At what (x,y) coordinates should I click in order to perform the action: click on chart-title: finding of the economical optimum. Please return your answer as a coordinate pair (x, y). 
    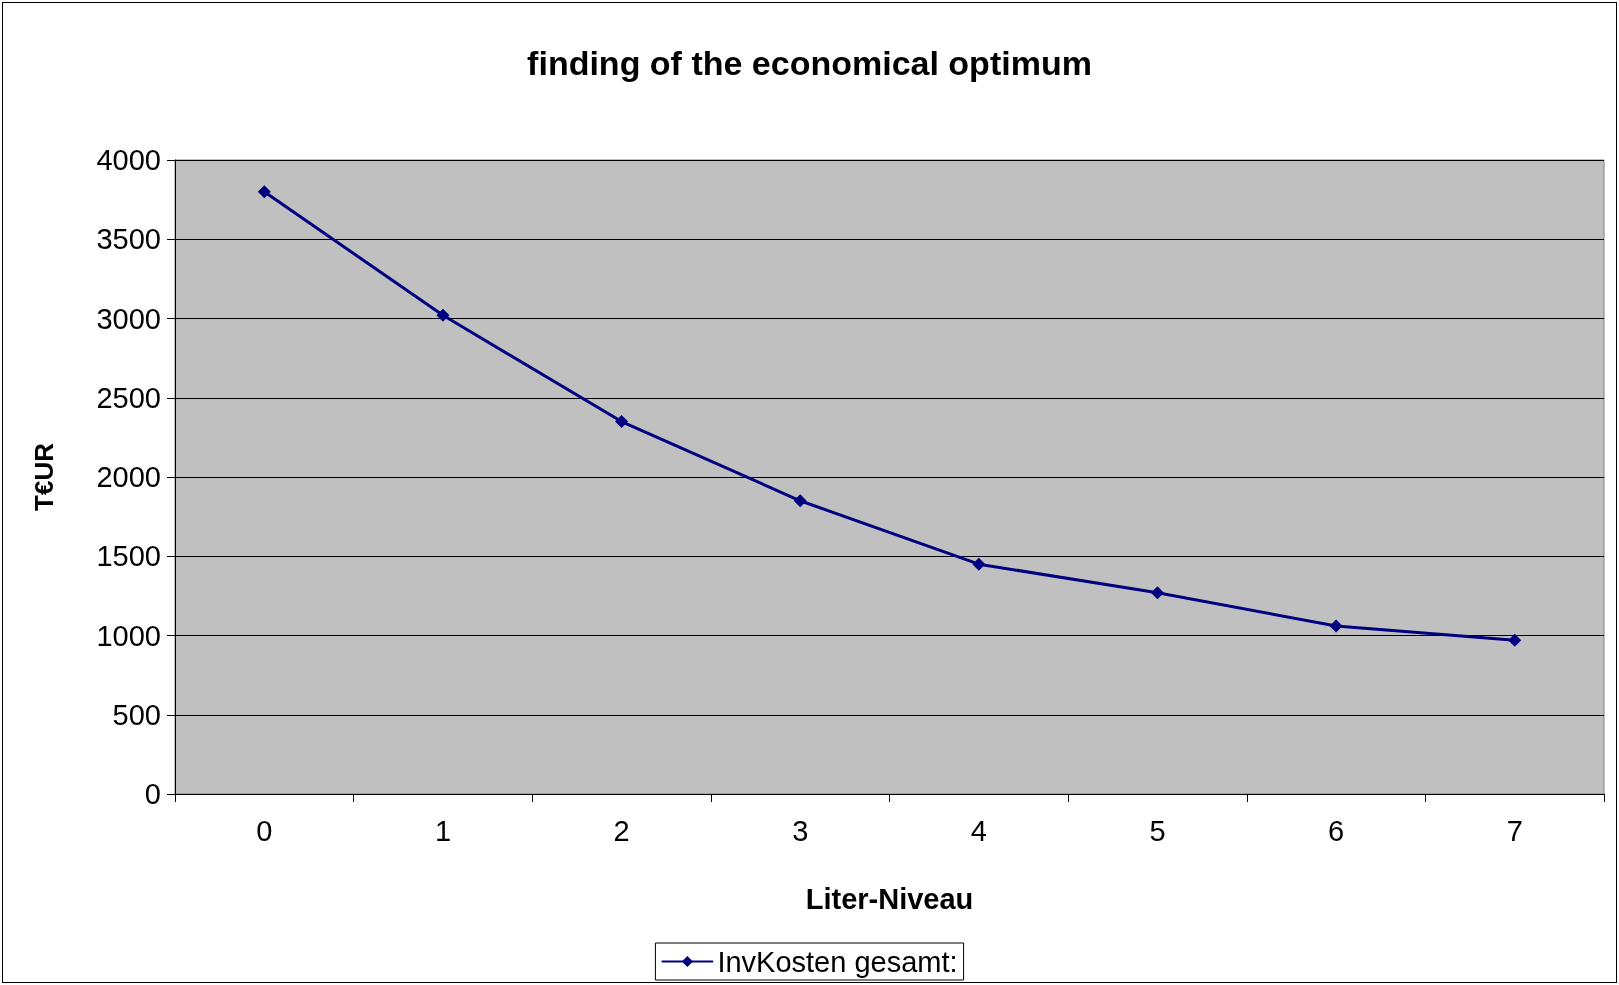
    Looking at the image, I should click on (809, 63).